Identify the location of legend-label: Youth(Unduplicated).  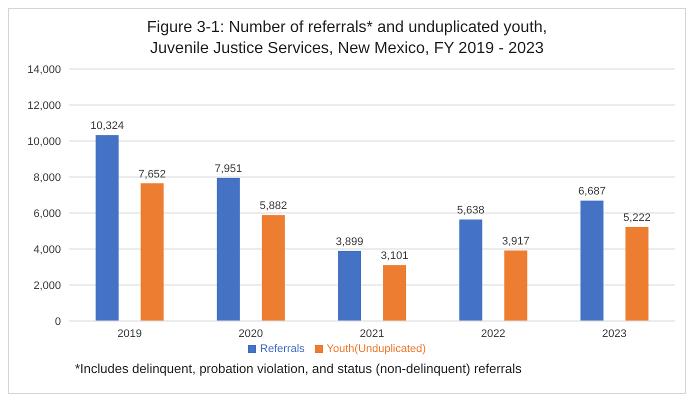
(376, 349).